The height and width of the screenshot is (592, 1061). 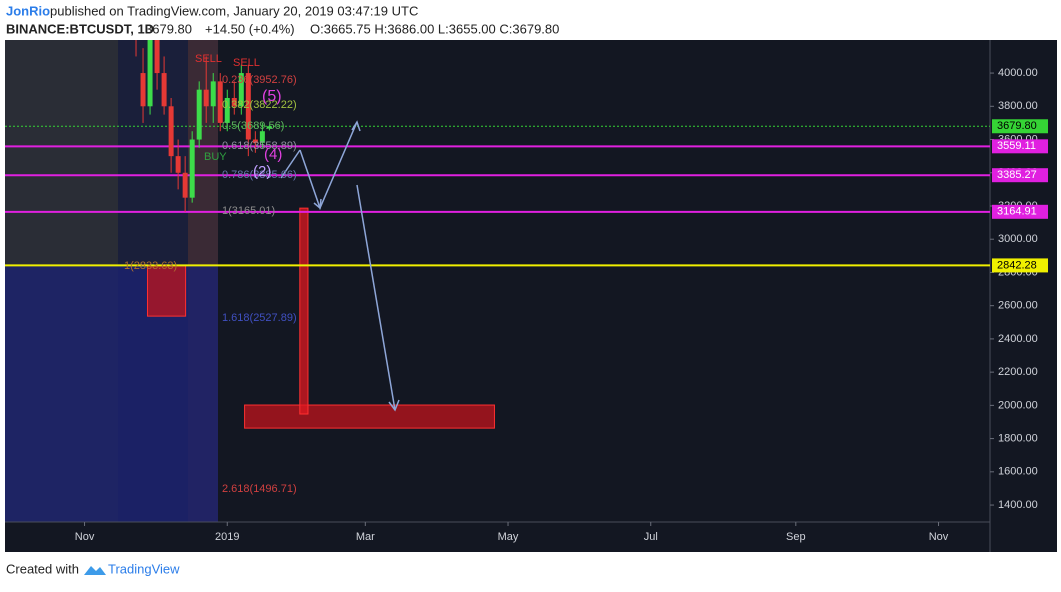 What do you see at coordinates (1018, 339) in the screenshot?
I see `y-tick-label: 2400.00` at bounding box center [1018, 339].